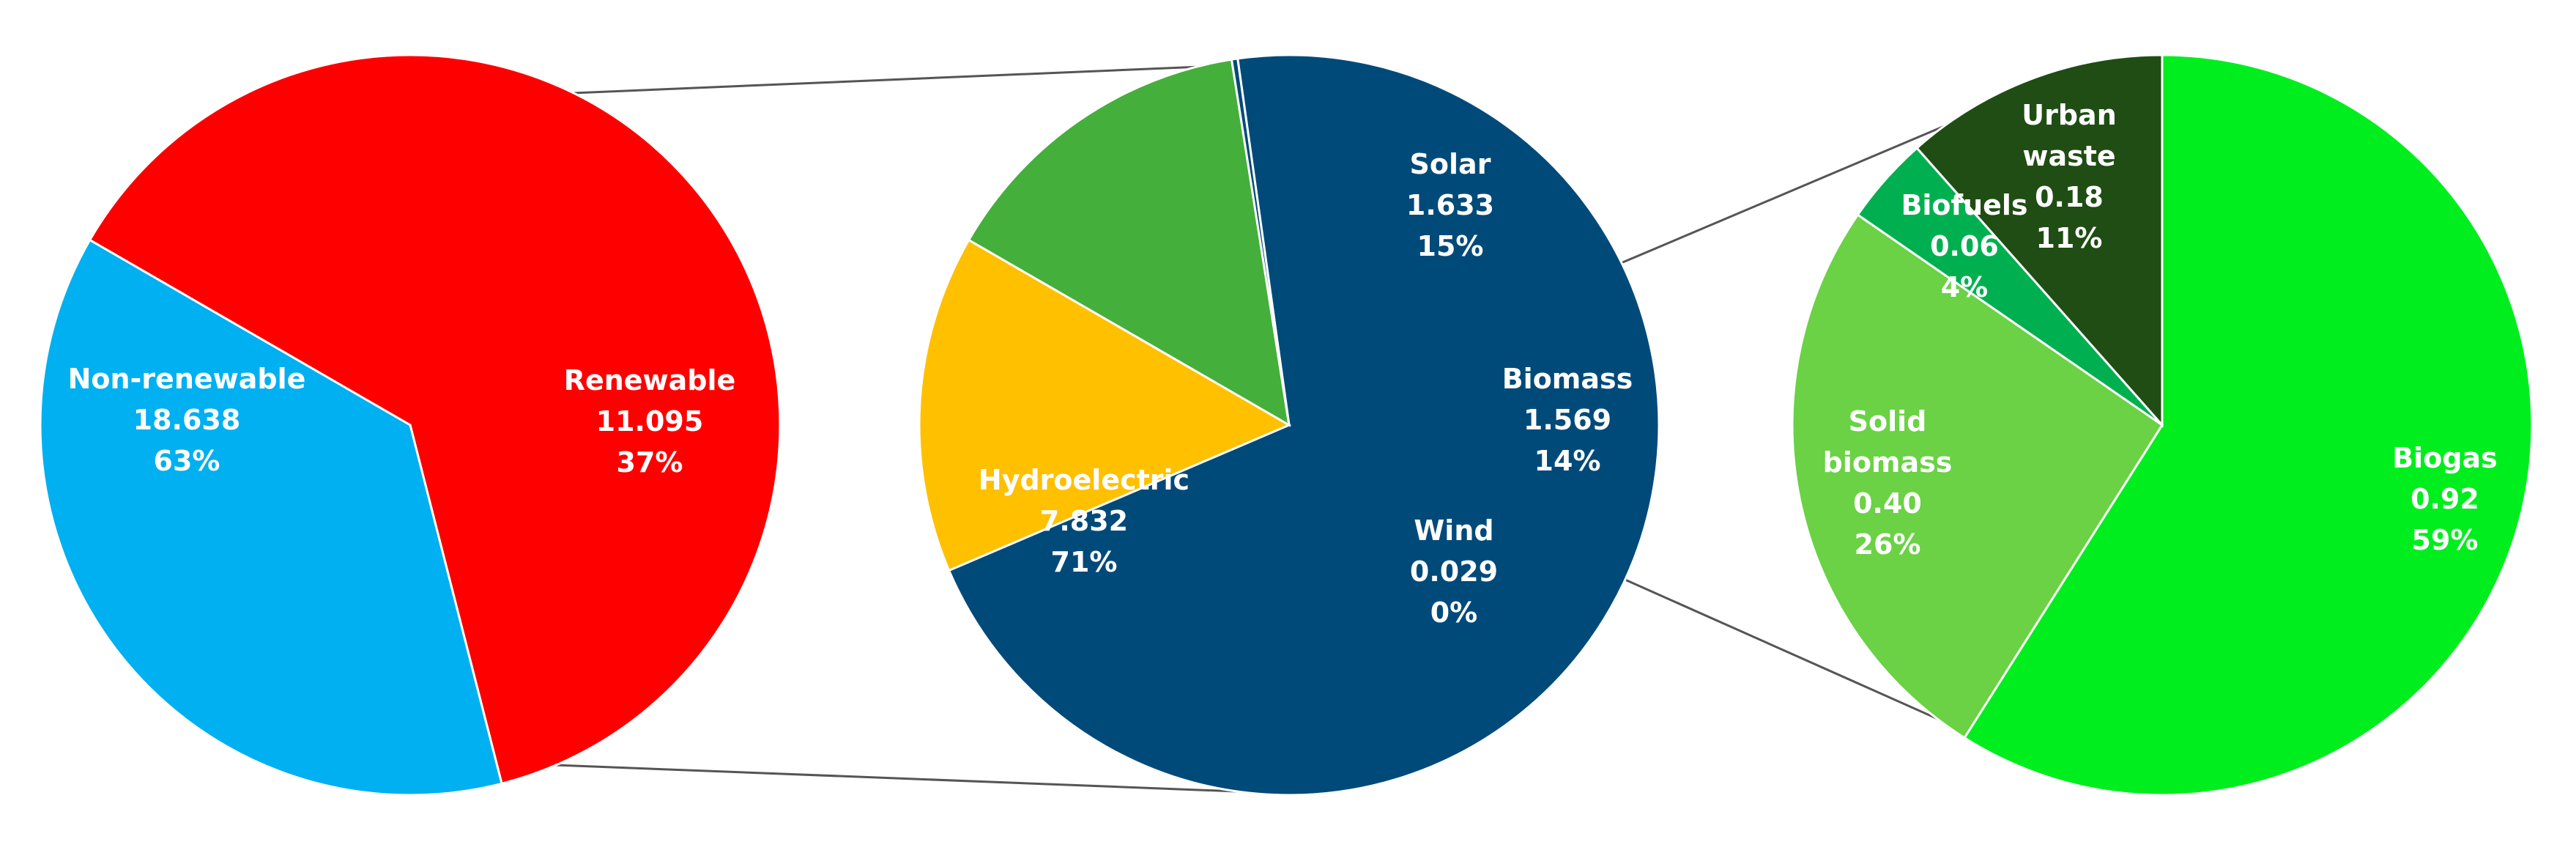 The height and width of the screenshot is (853, 2576). I want to click on pie-slice-renewable, so click(271, 517).